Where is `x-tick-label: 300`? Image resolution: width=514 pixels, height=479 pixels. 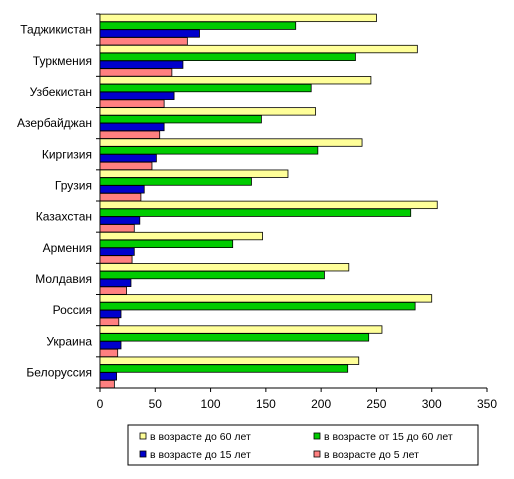
x-tick-label: 300 is located at coordinates (432, 404).